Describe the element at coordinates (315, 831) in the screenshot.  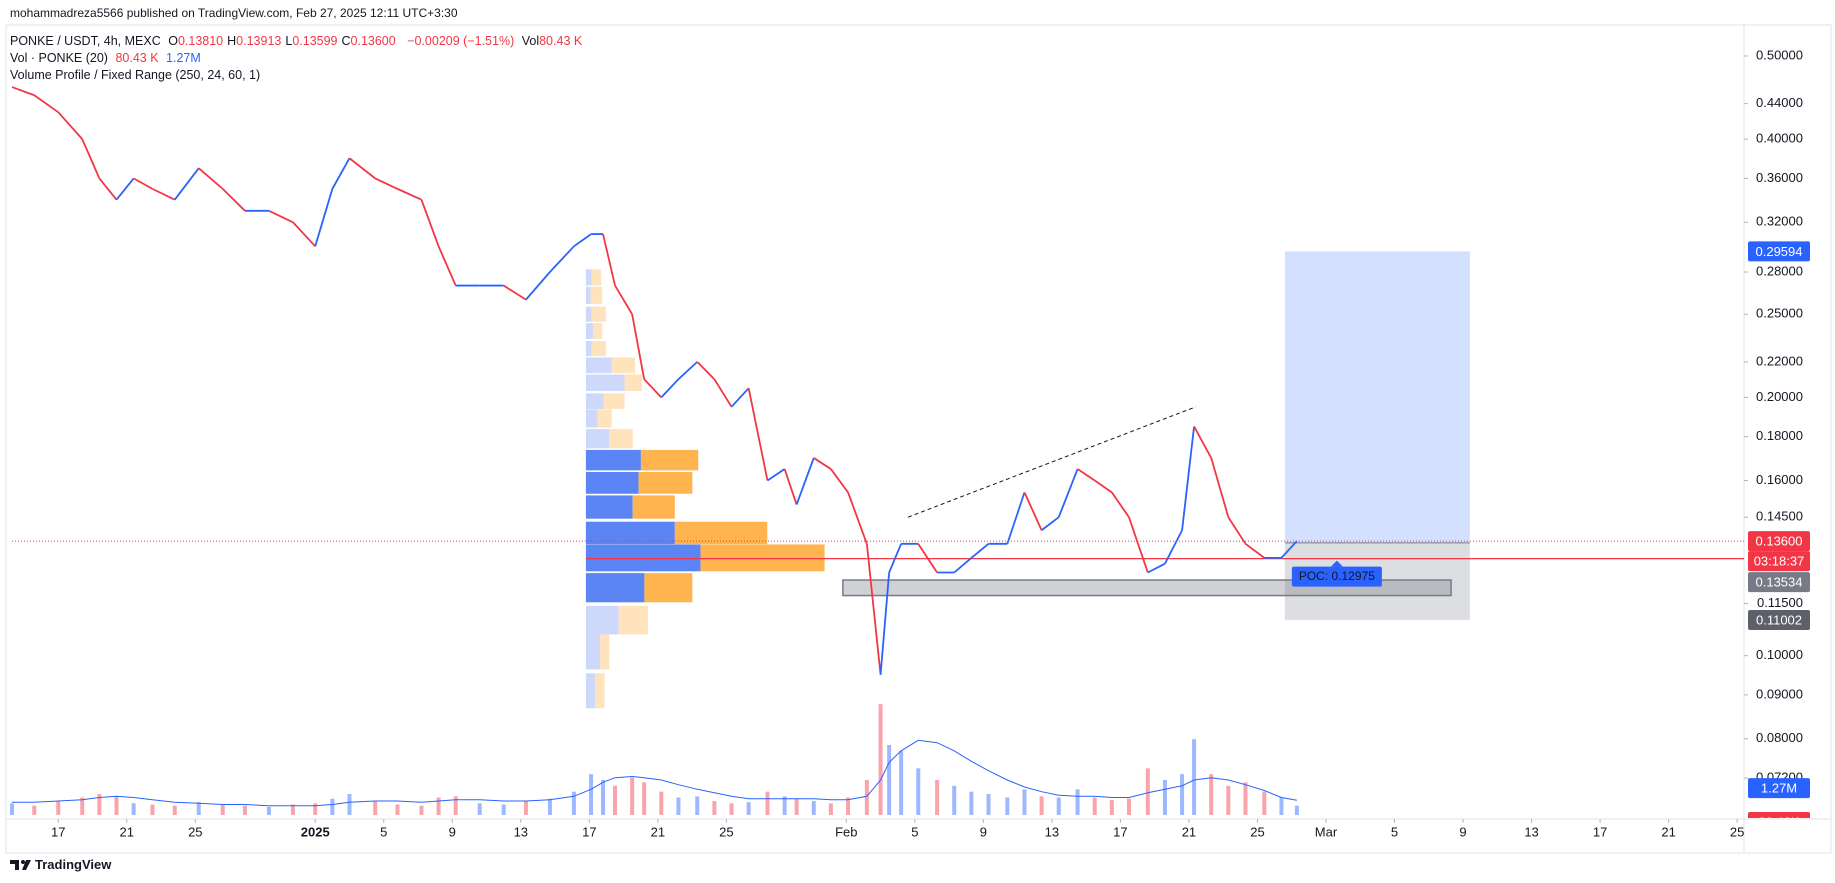
I see `x-tick-label: 2025` at that location.